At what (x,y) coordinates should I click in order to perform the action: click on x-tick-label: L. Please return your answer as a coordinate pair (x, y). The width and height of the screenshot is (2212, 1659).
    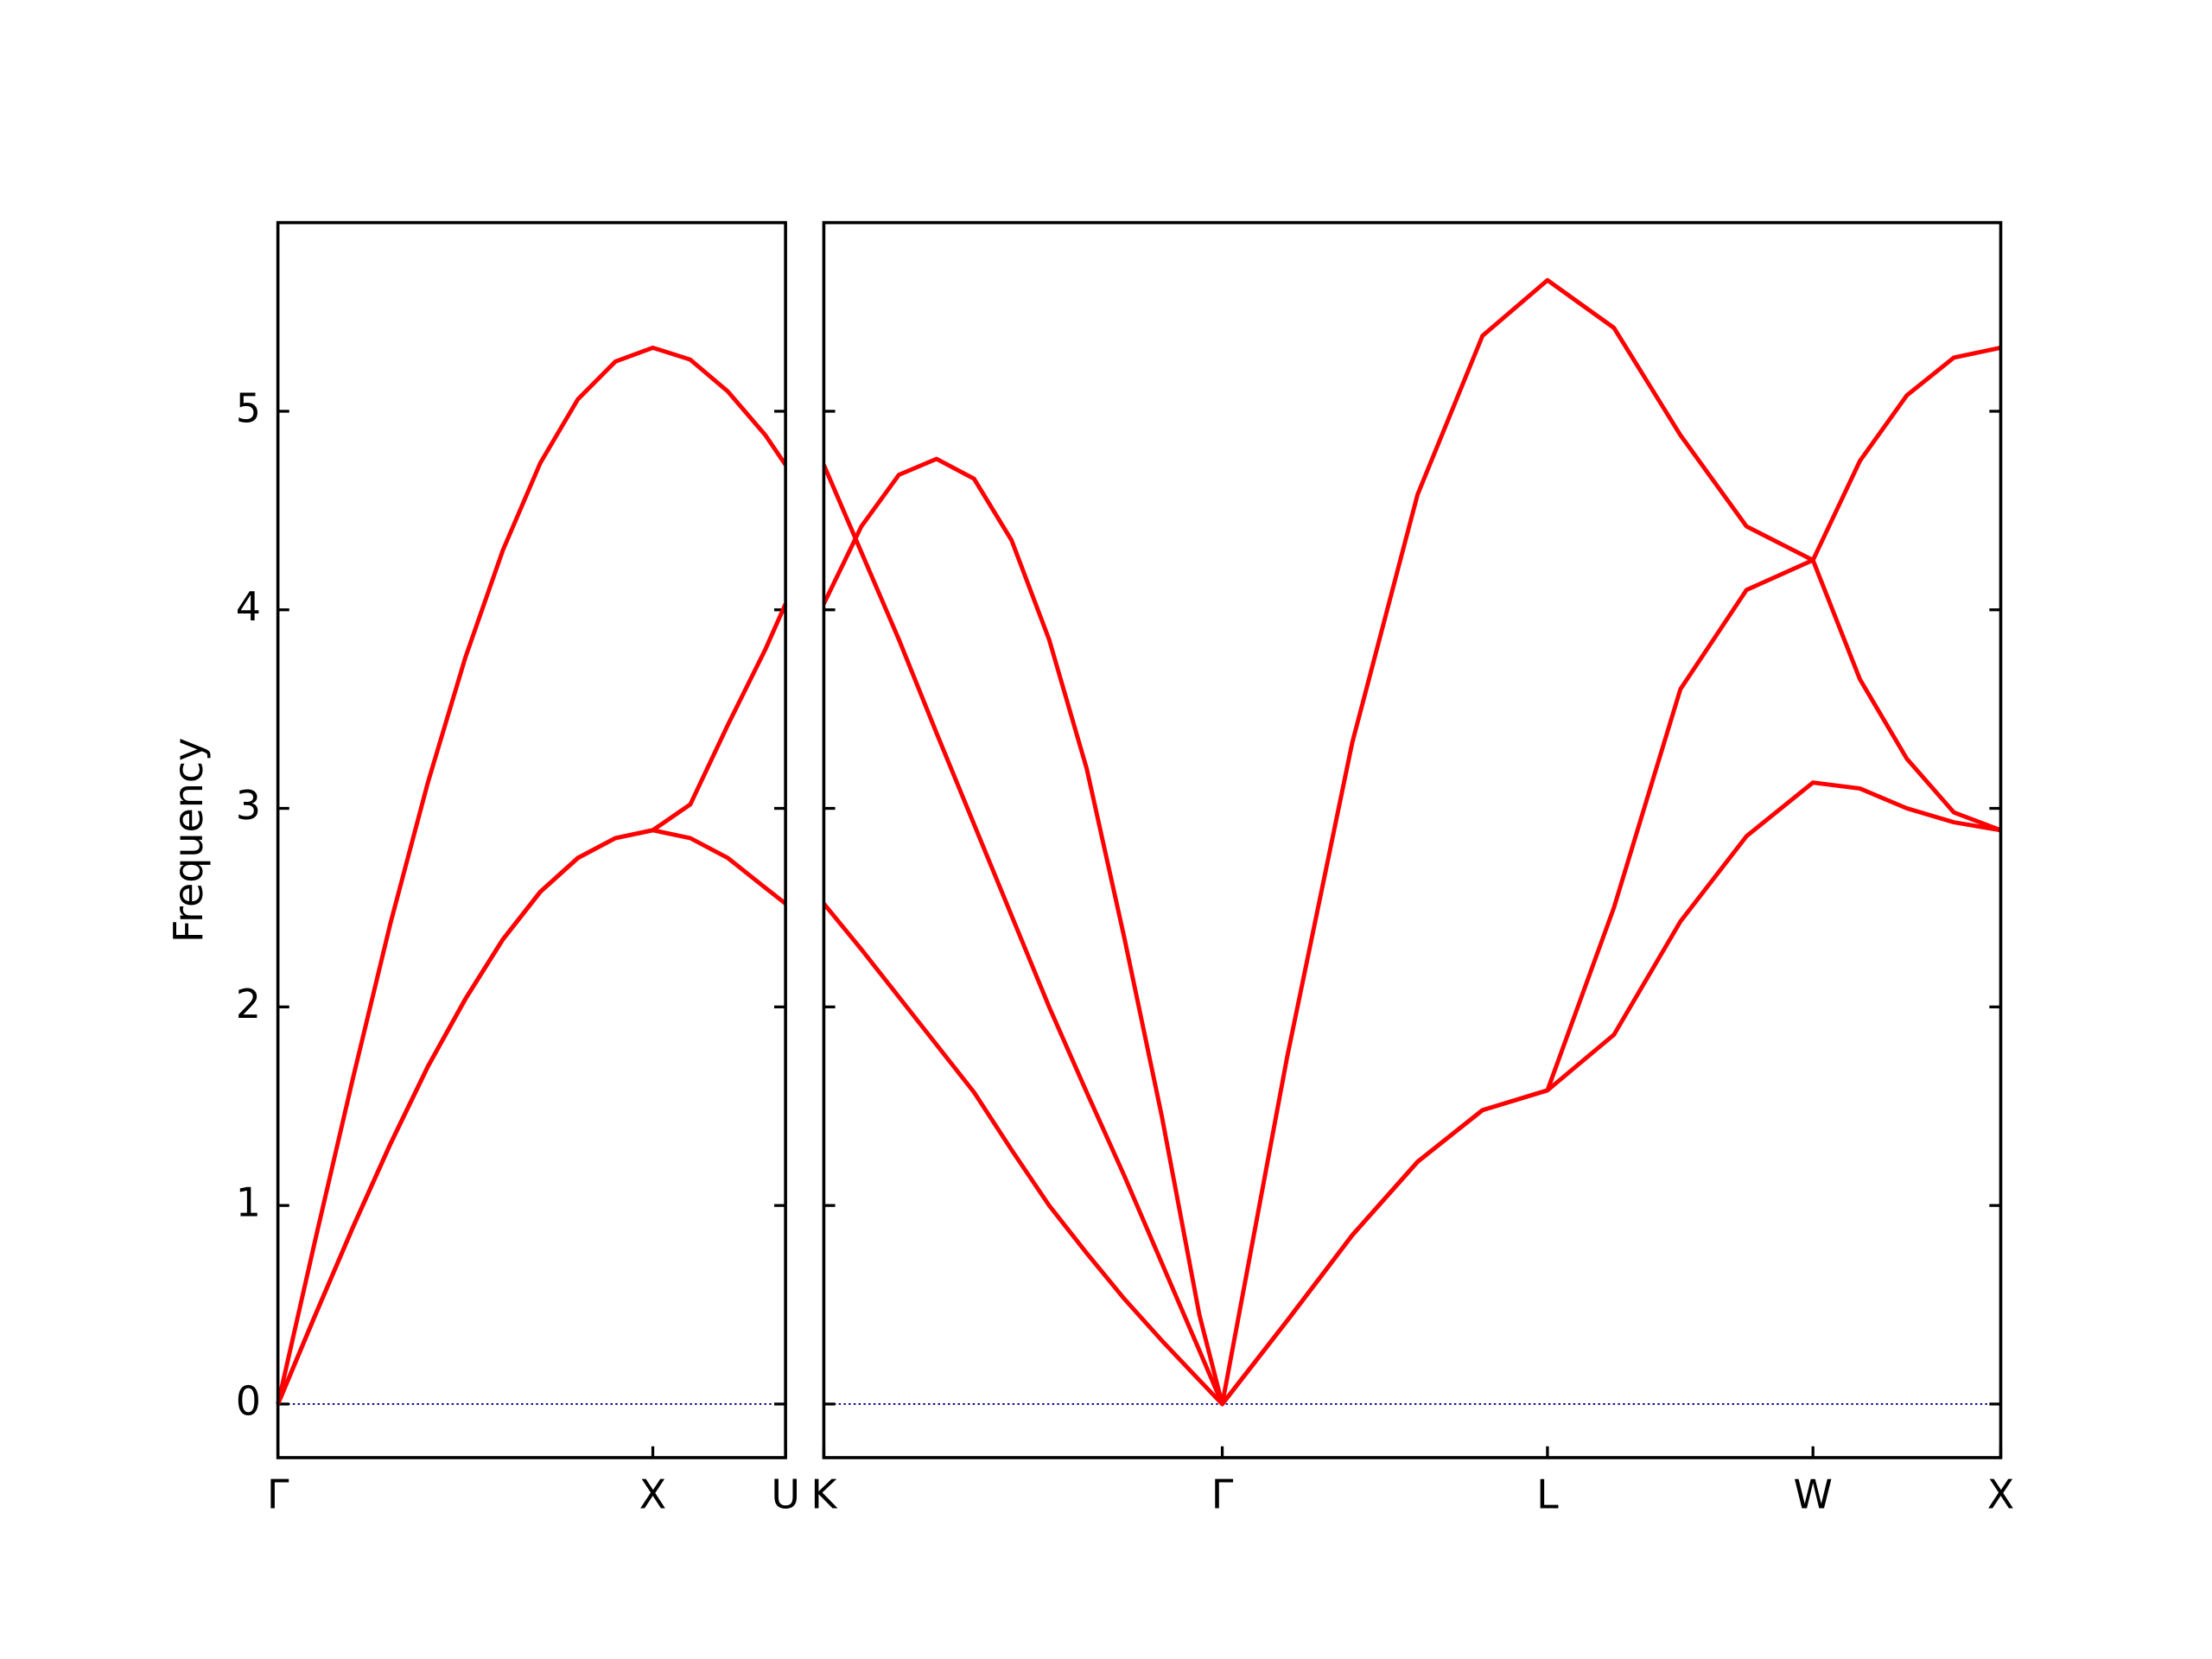
    Looking at the image, I should click on (1547, 1494).